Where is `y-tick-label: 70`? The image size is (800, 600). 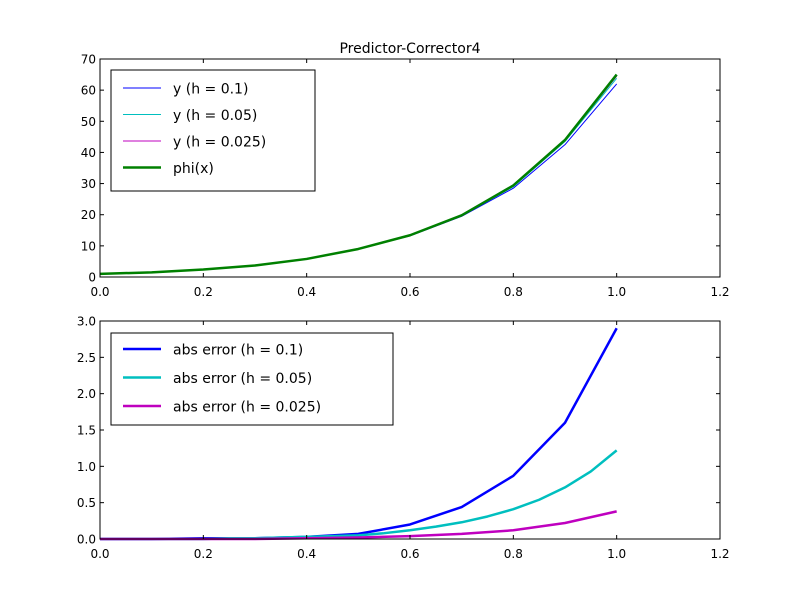 y-tick-label: 70 is located at coordinates (88, 60).